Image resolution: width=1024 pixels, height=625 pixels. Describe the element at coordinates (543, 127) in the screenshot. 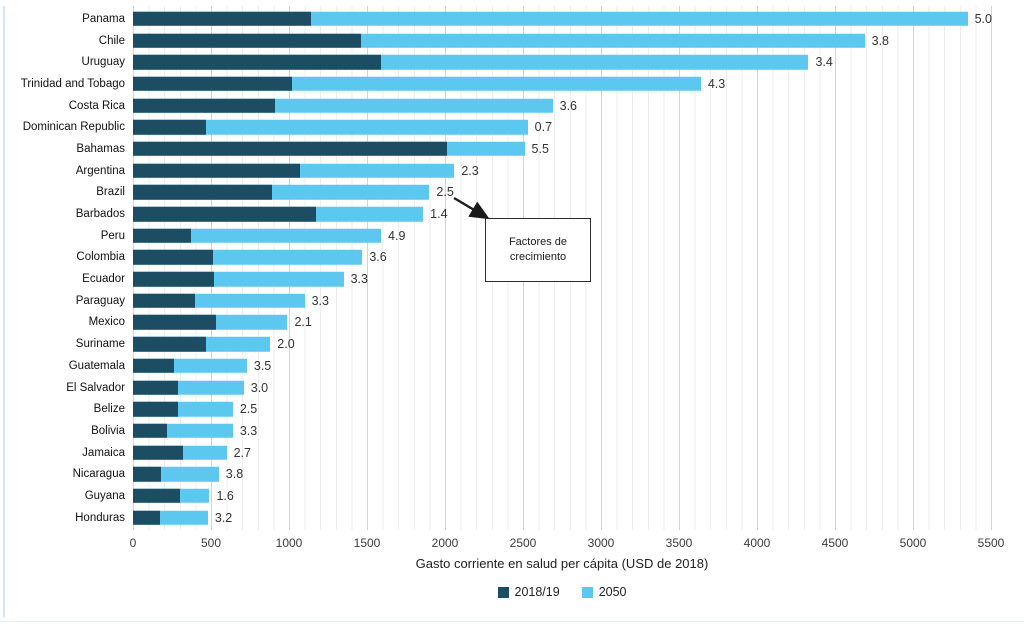

I see `growth-factor-value: 0.7` at that location.